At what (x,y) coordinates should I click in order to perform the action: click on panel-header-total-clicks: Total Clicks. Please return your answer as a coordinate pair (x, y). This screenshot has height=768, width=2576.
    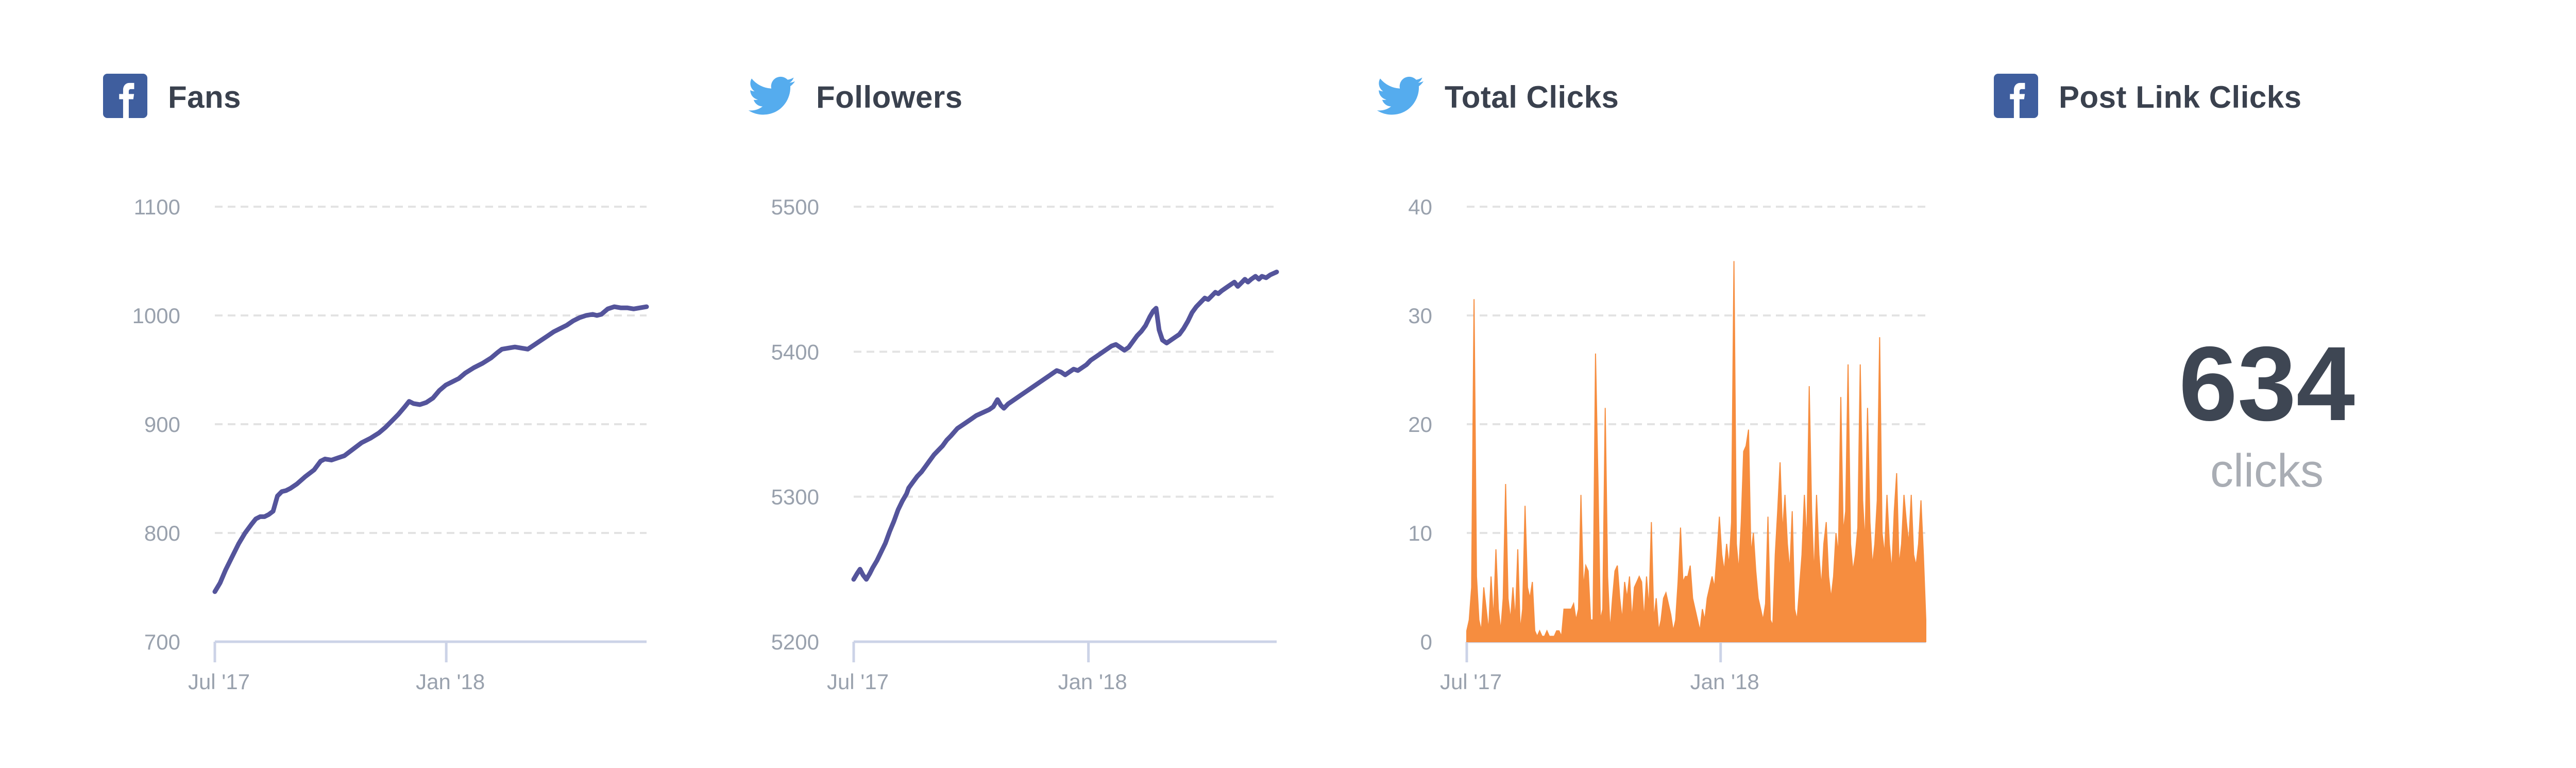
    Looking at the image, I should click on (1498, 97).